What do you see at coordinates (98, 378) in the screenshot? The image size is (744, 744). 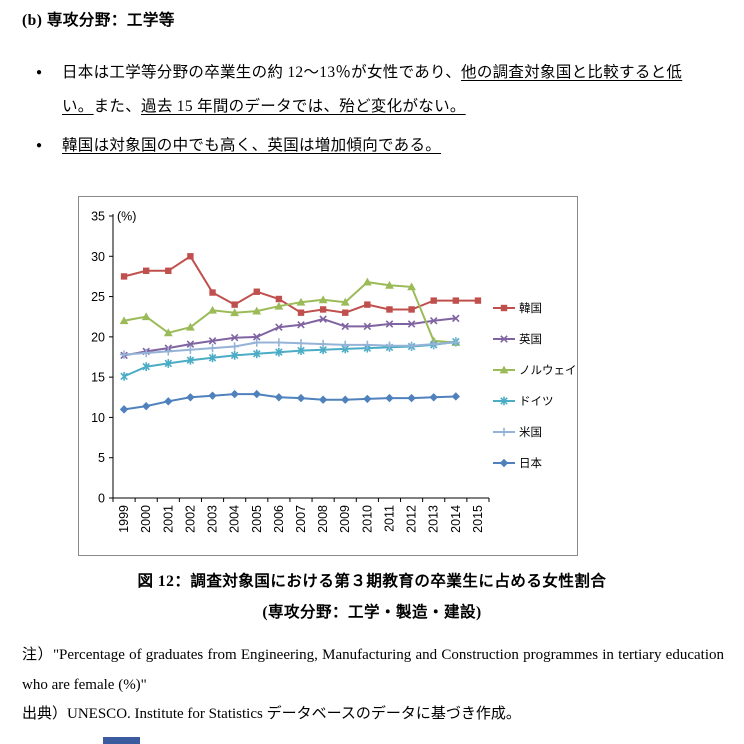 I see `svg-text: 15` at bounding box center [98, 378].